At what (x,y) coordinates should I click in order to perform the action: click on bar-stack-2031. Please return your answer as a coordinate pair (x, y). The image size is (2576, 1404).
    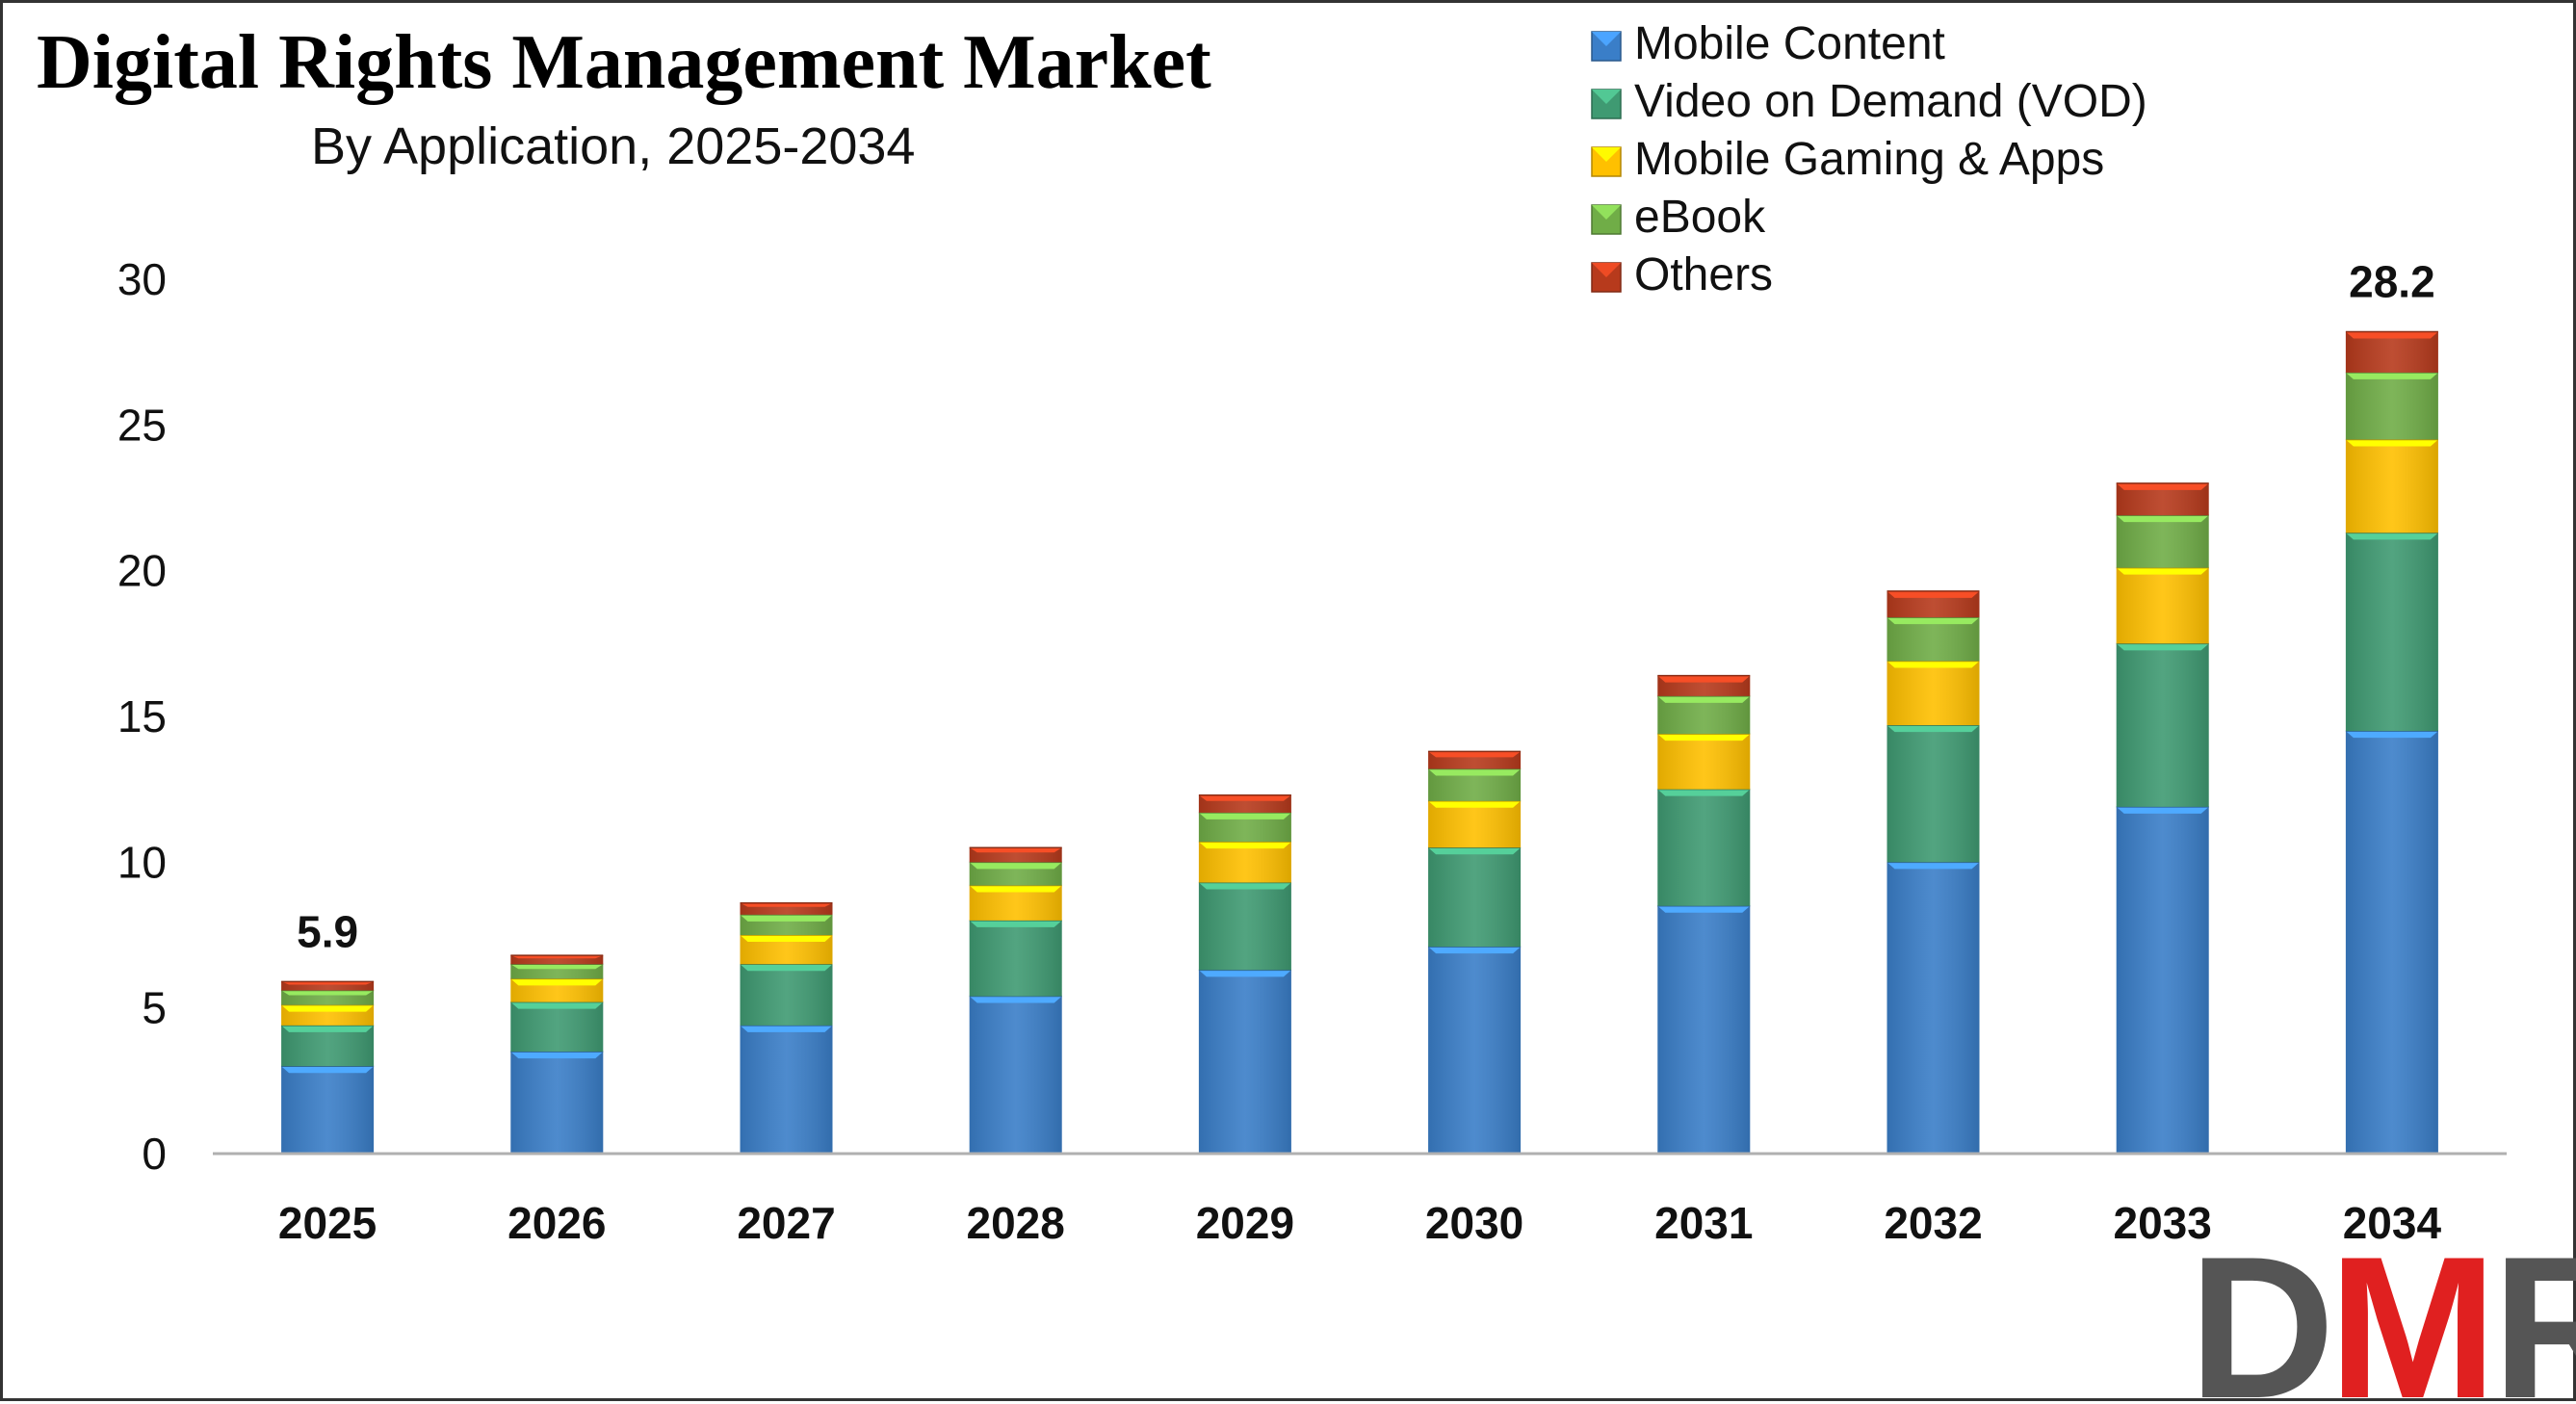
    Looking at the image, I should click on (1704, 914).